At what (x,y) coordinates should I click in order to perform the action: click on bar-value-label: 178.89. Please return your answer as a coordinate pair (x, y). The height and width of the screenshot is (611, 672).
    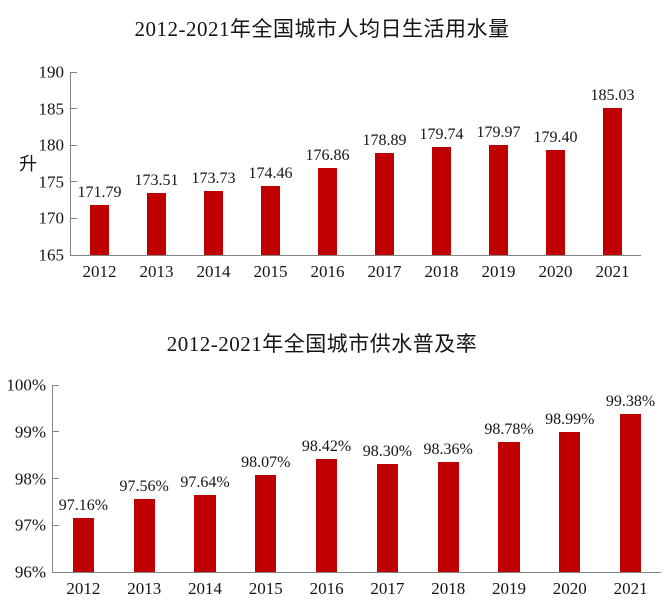
    Looking at the image, I should click on (384, 141).